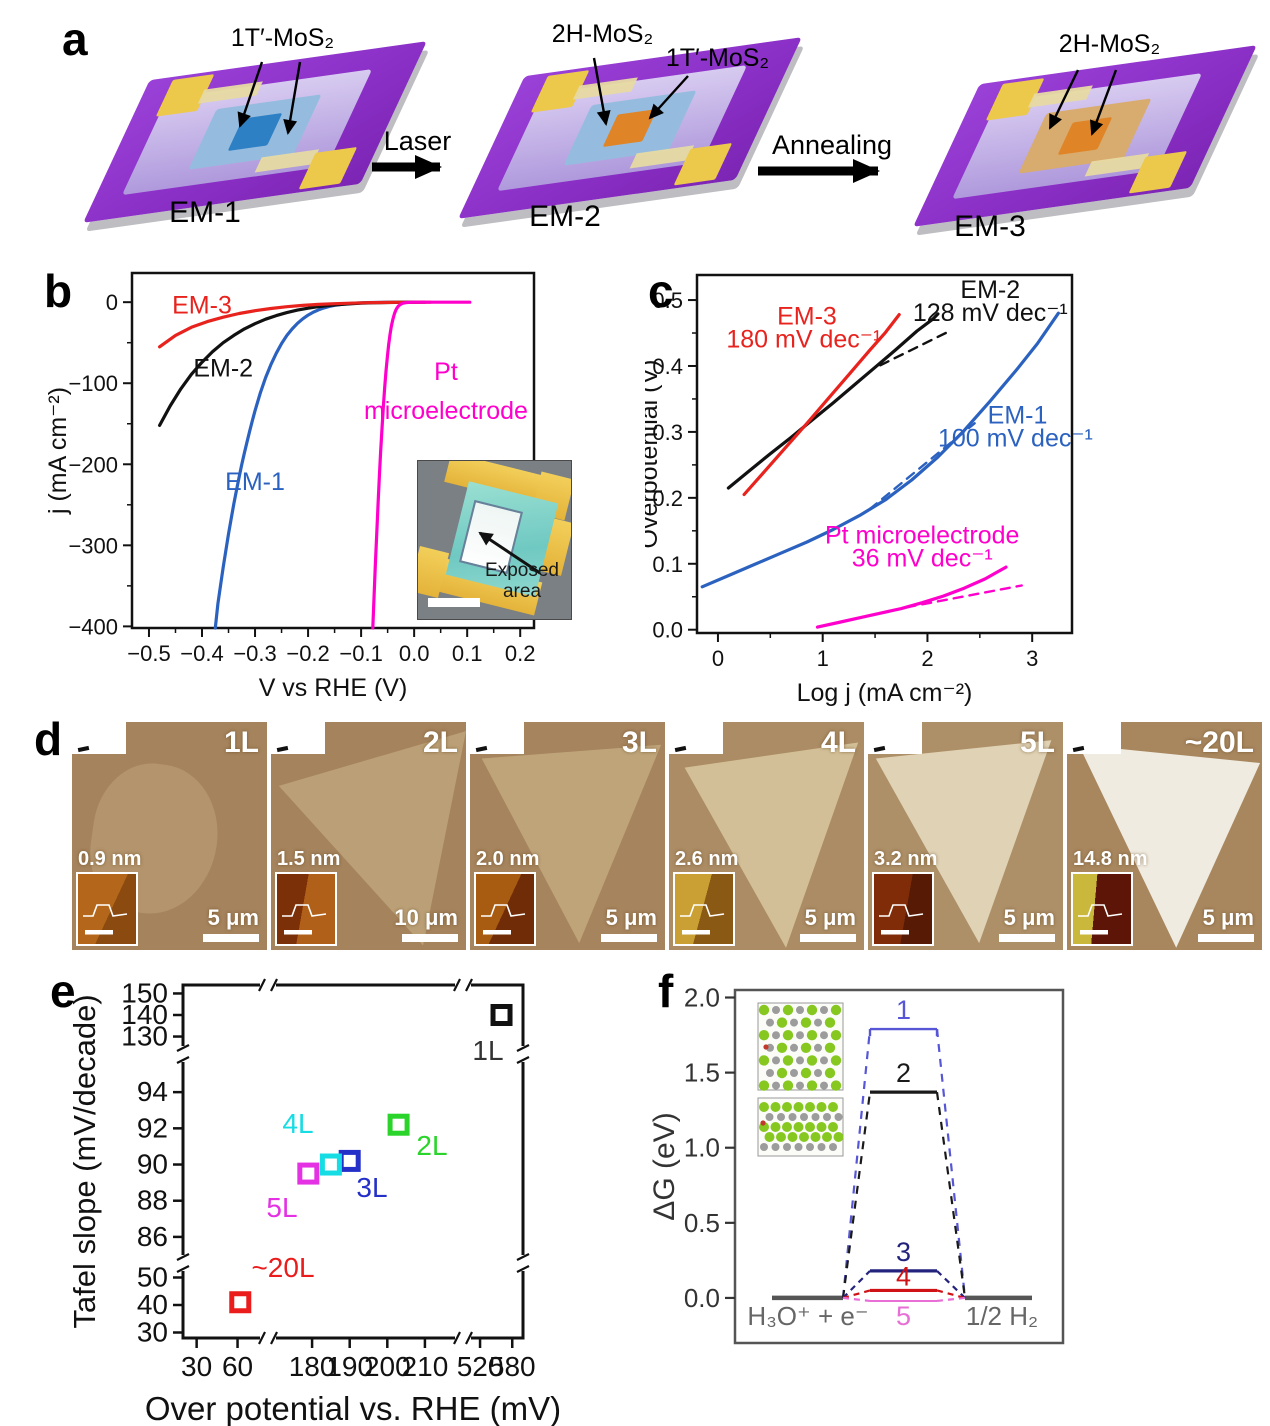  What do you see at coordinates (903, 1276) in the screenshot?
I see `level-label-4: 4` at bounding box center [903, 1276].